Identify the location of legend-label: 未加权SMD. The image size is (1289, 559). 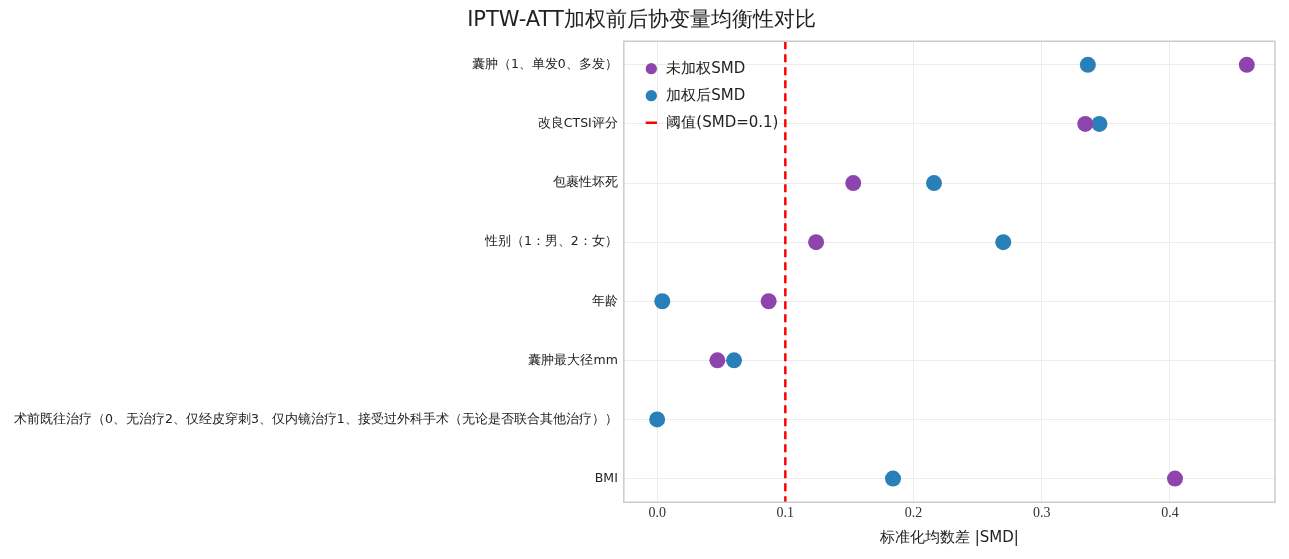
(706, 67).